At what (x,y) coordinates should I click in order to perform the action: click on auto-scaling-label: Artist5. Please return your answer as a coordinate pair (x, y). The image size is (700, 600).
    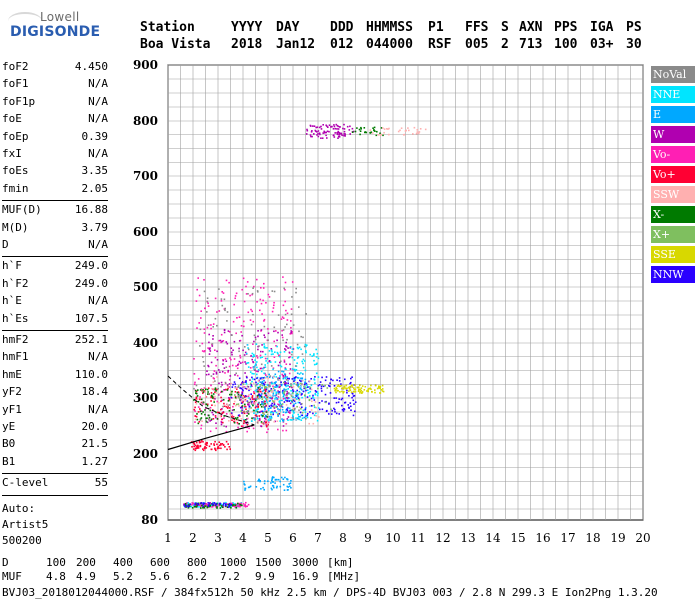
    Looking at the image, I should click on (25, 524).